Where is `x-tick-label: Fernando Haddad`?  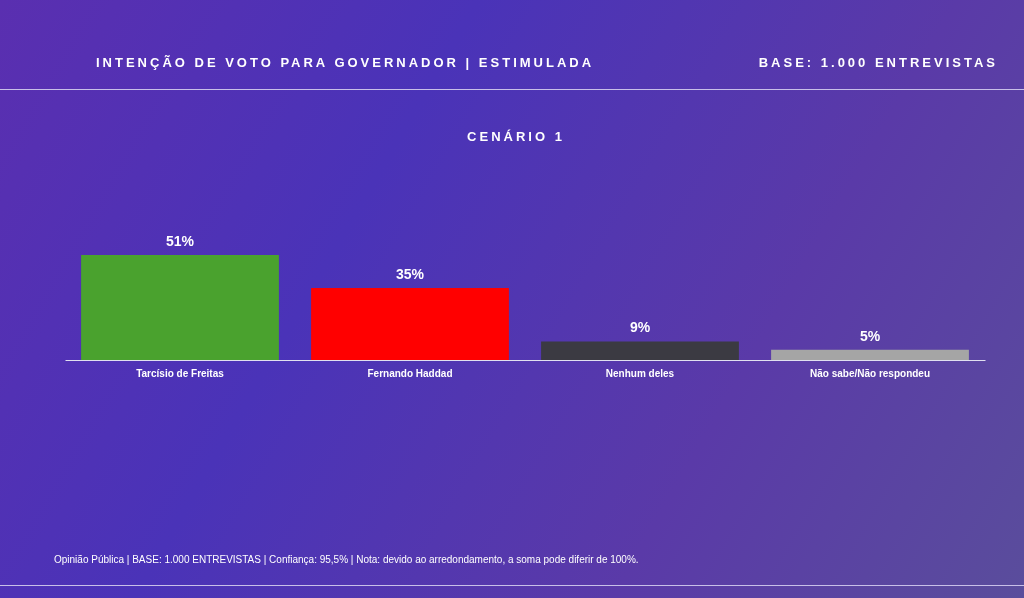 x-tick-label: Fernando Haddad is located at coordinates (410, 373).